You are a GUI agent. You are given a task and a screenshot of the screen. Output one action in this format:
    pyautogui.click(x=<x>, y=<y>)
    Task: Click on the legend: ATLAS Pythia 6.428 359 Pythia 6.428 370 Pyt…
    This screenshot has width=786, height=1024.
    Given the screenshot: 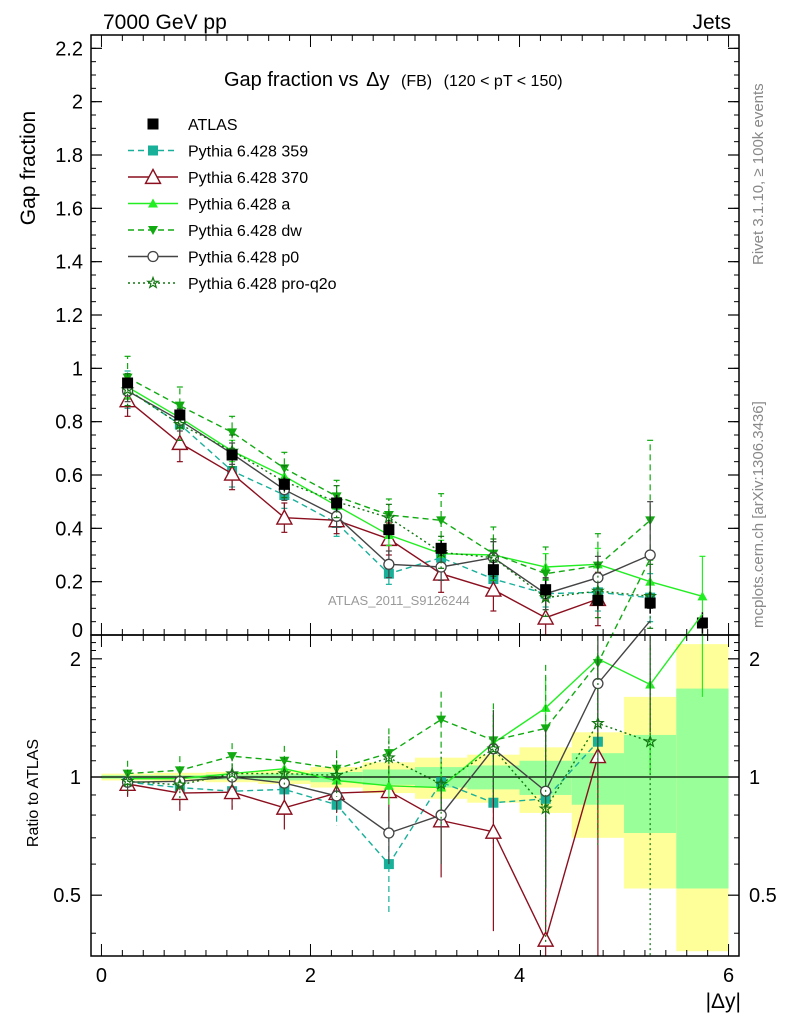 What is the action you would take?
    pyautogui.click(x=232, y=205)
    